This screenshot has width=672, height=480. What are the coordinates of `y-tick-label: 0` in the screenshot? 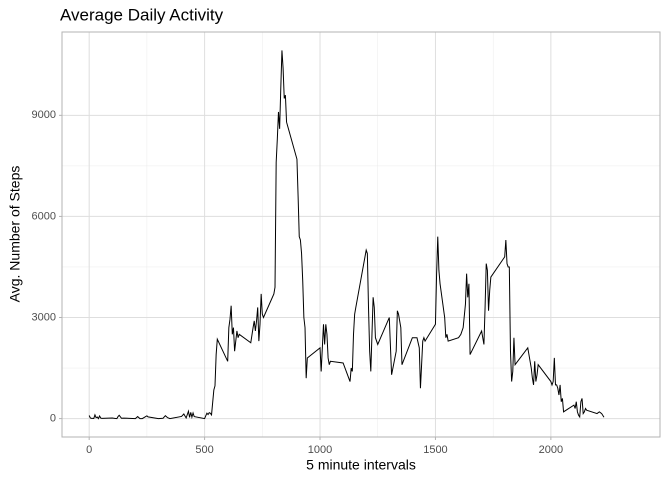 It's located at (53, 418).